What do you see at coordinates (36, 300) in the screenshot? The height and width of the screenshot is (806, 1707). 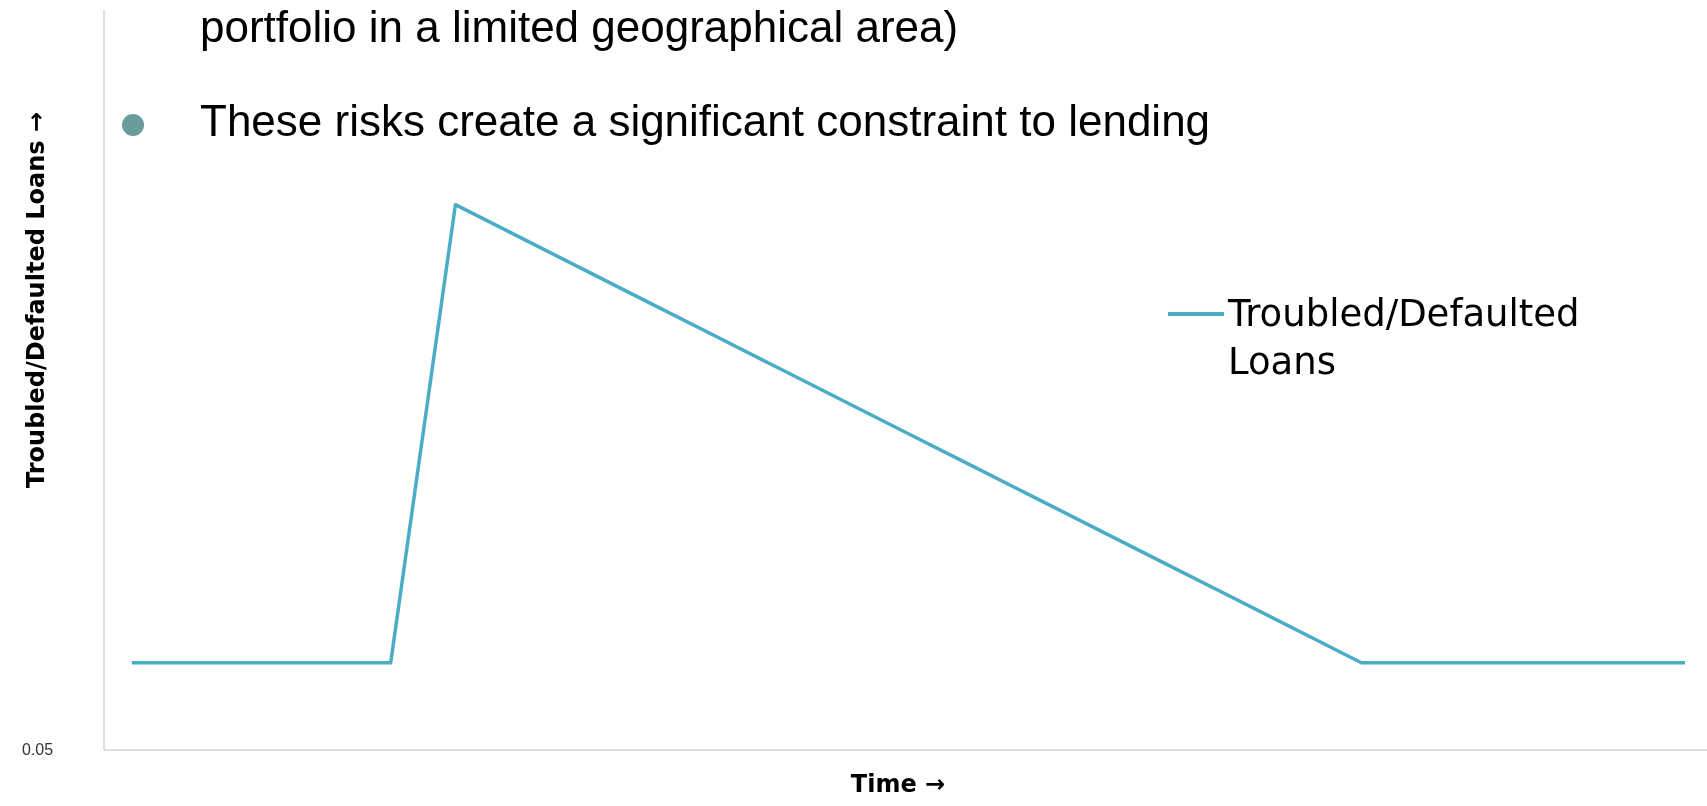 I see `y-axis-title: Troubled/Defaulted Loans →` at bounding box center [36, 300].